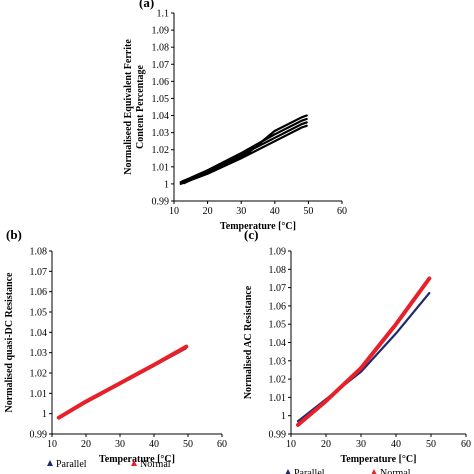 The width and height of the screenshot is (474, 474). Describe the element at coordinates (14, 234) in the screenshot. I see `panel-label: (b)` at that location.